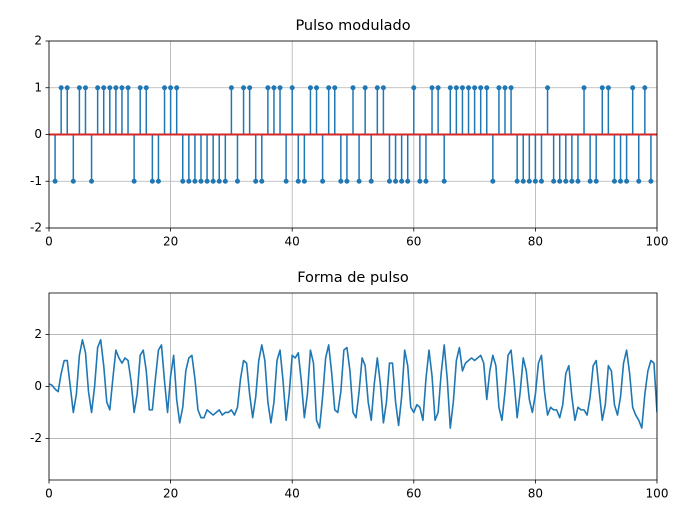 The width and height of the screenshot is (687, 526). Describe the element at coordinates (535, 494) in the screenshot. I see `x-tick-label: 80` at that location.